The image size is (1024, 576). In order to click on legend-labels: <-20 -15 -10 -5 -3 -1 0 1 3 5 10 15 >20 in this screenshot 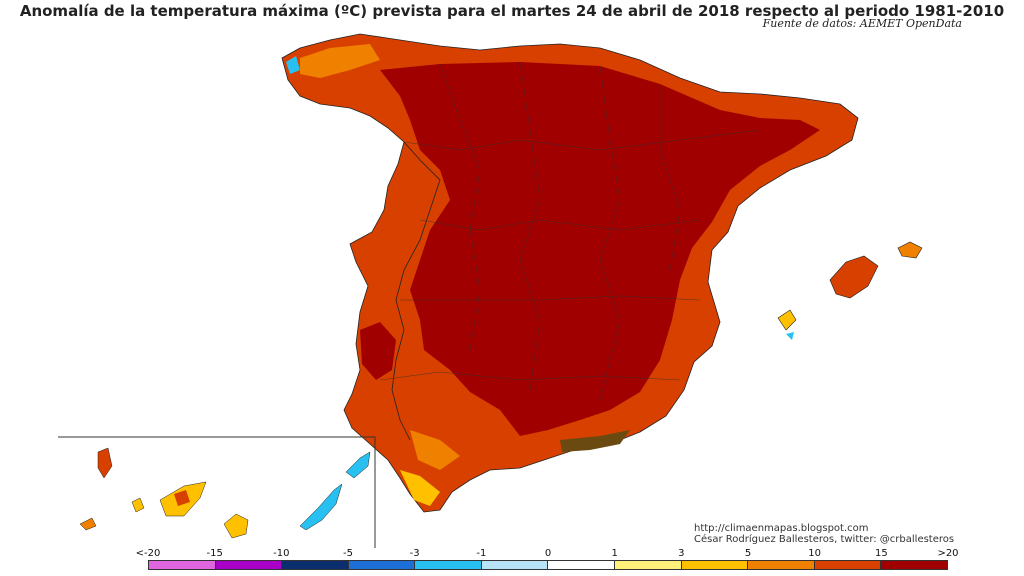, I will do `click(547, 554)`.